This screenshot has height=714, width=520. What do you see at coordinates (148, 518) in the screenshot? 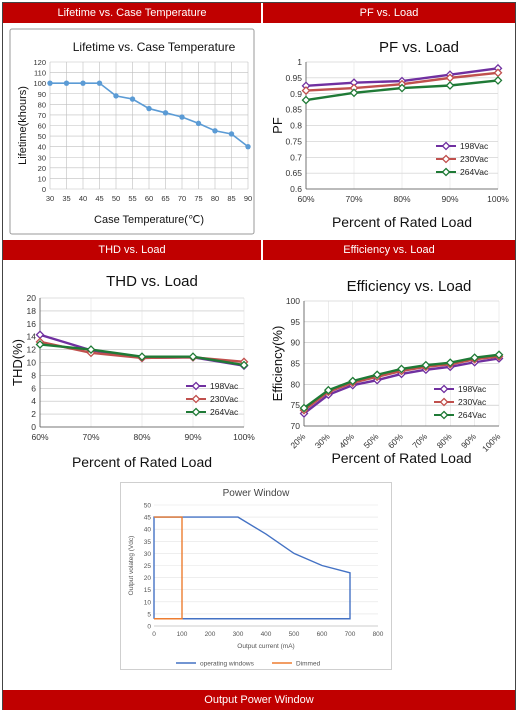
I see `y-tick-label: 45` at bounding box center [148, 518].